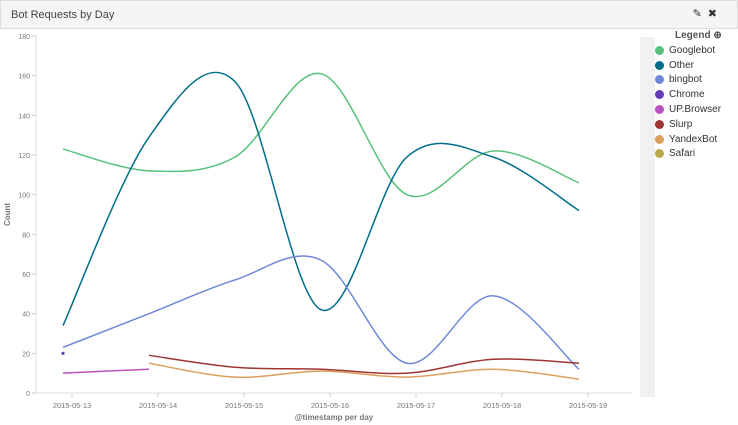 Image resolution: width=738 pixels, height=425 pixels. What do you see at coordinates (24, 37) in the screenshot?
I see `y-tick-label: 180` at bounding box center [24, 37].